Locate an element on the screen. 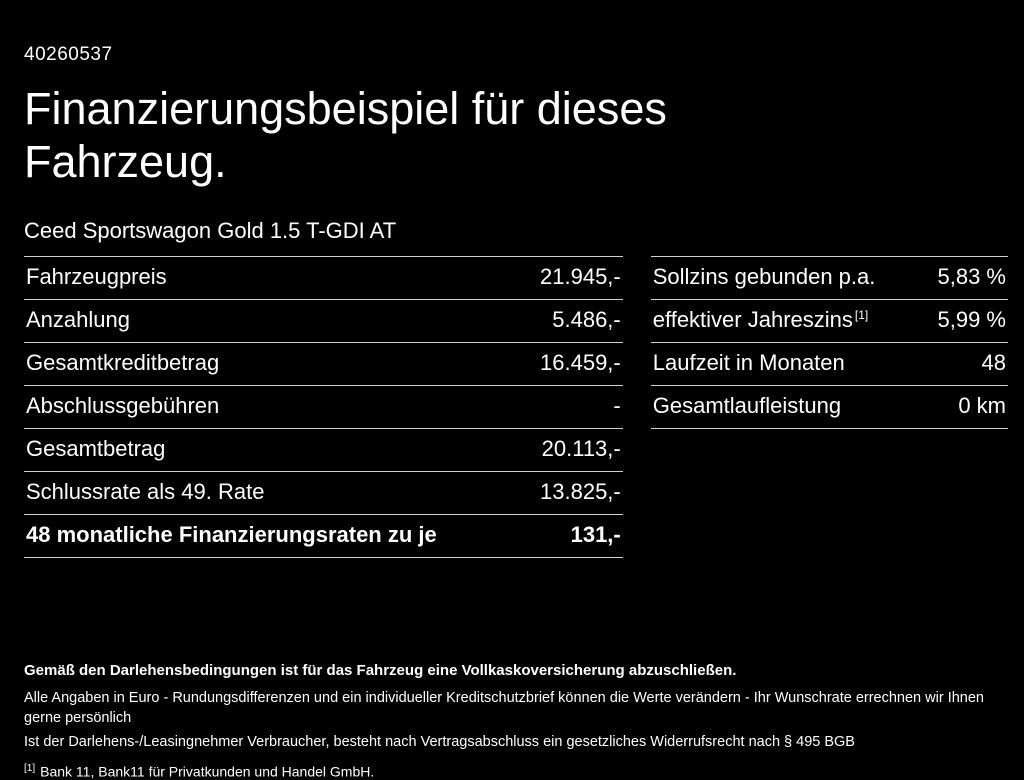  row-value: 5,99 % is located at coordinates (972, 320).